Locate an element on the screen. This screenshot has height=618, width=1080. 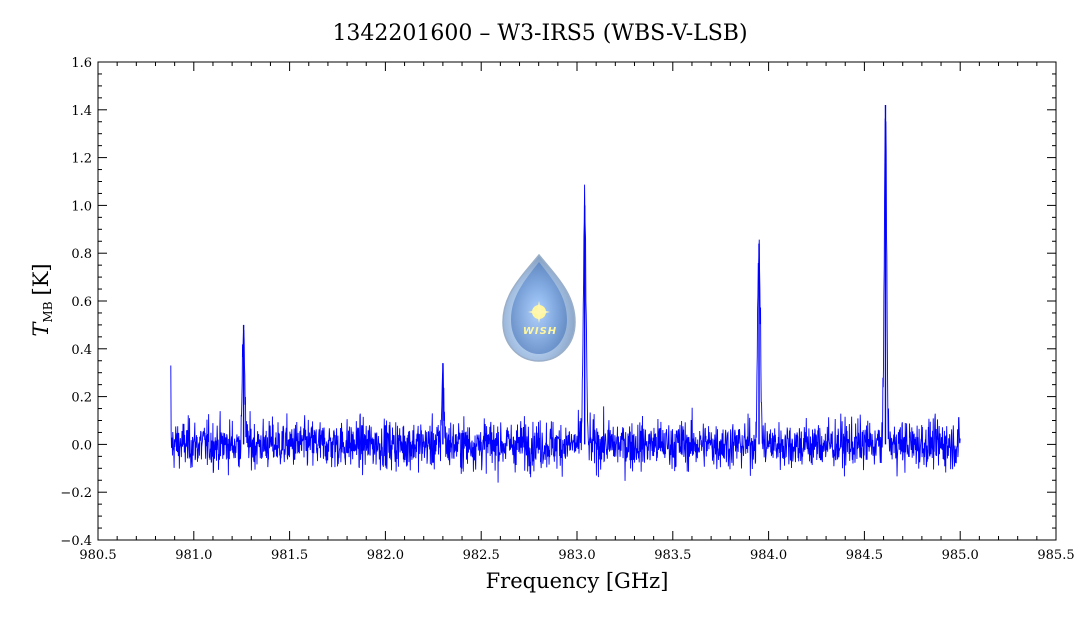
y-axis-label-main: T is located at coordinates (41, 329).